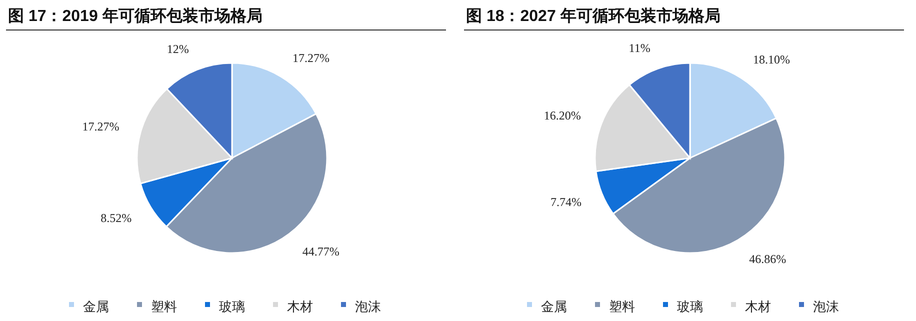  What do you see at coordinates (135, 16) in the screenshot?
I see `chart-title: 图 17：2019 年可循环包装市场格局` at bounding box center [135, 16].